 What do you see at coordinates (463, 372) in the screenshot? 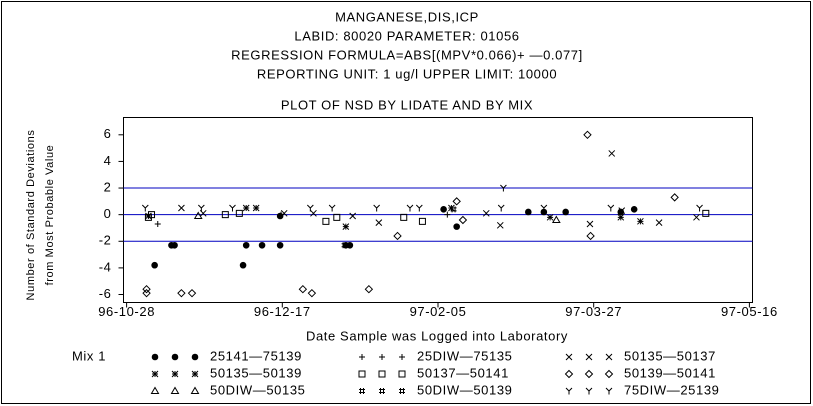
I see `legend-label: 50137—50141` at bounding box center [463, 372].